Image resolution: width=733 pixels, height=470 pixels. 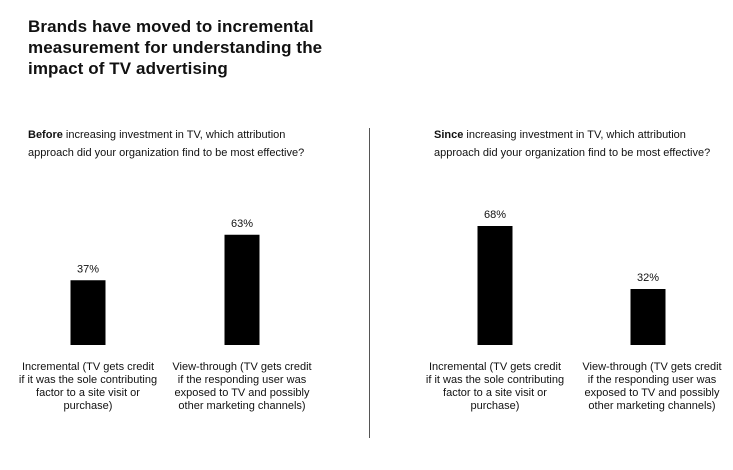 What do you see at coordinates (495, 285) in the screenshot?
I see `bar-since-incremental` at bounding box center [495, 285].